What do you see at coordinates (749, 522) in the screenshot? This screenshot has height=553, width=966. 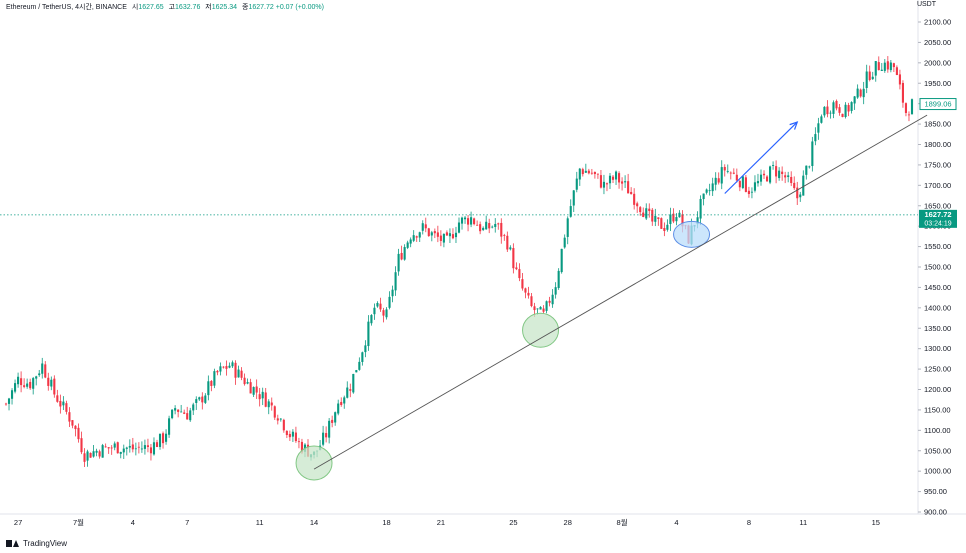 I see `x-tick-label: 8` at bounding box center [749, 522].